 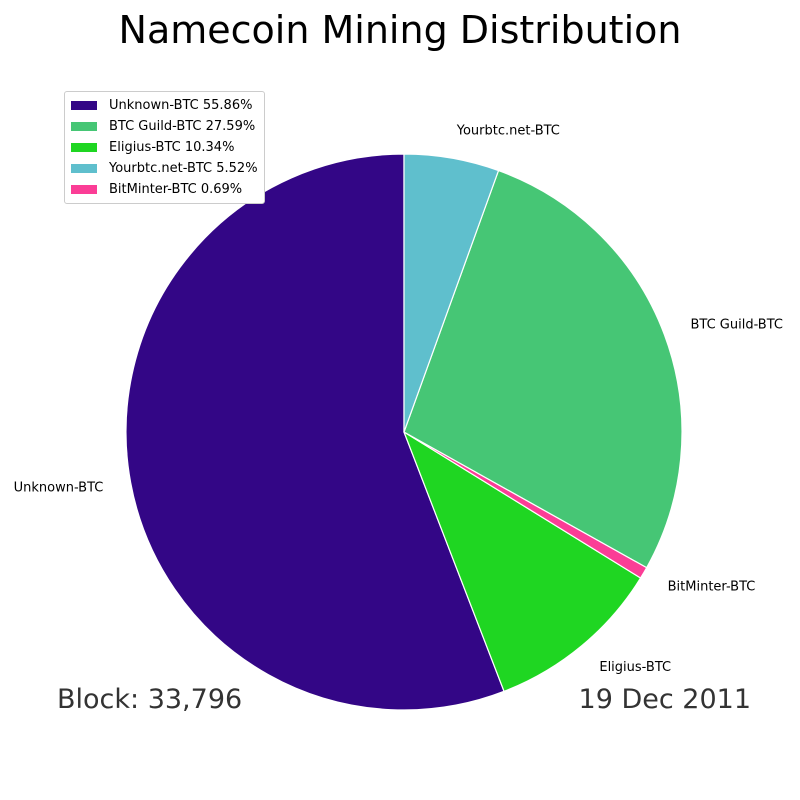 I want to click on legend-label: Unknown-BTC 55.86%, so click(x=181, y=105).